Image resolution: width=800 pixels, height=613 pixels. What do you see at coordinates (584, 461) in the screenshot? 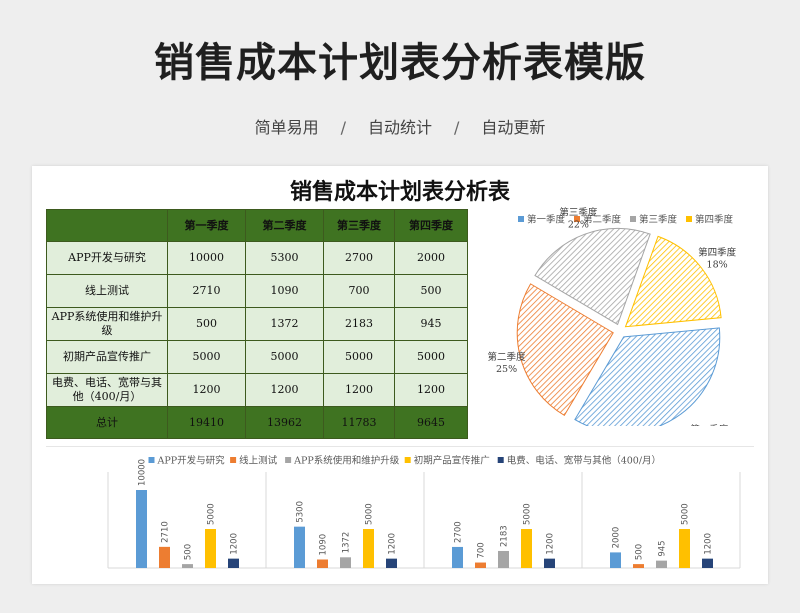
I see `legend-label: 电费、电话、宽带与其他（400/月）` at bounding box center [584, 461].